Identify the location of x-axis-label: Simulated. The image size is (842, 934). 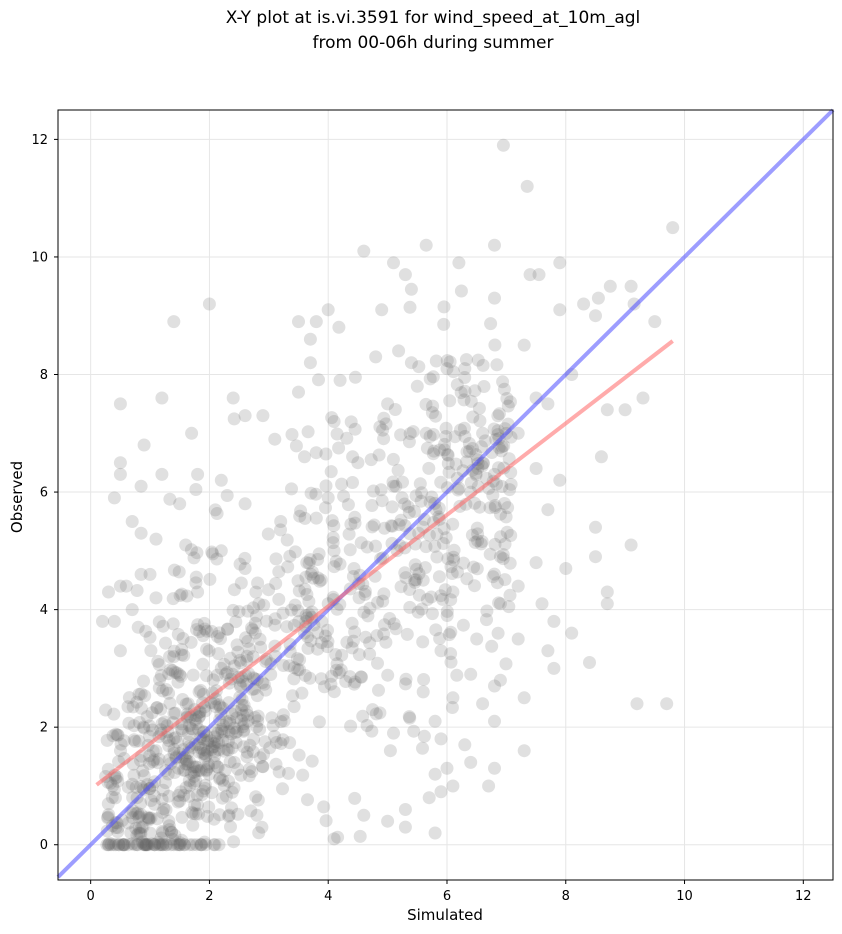
(445, 915).